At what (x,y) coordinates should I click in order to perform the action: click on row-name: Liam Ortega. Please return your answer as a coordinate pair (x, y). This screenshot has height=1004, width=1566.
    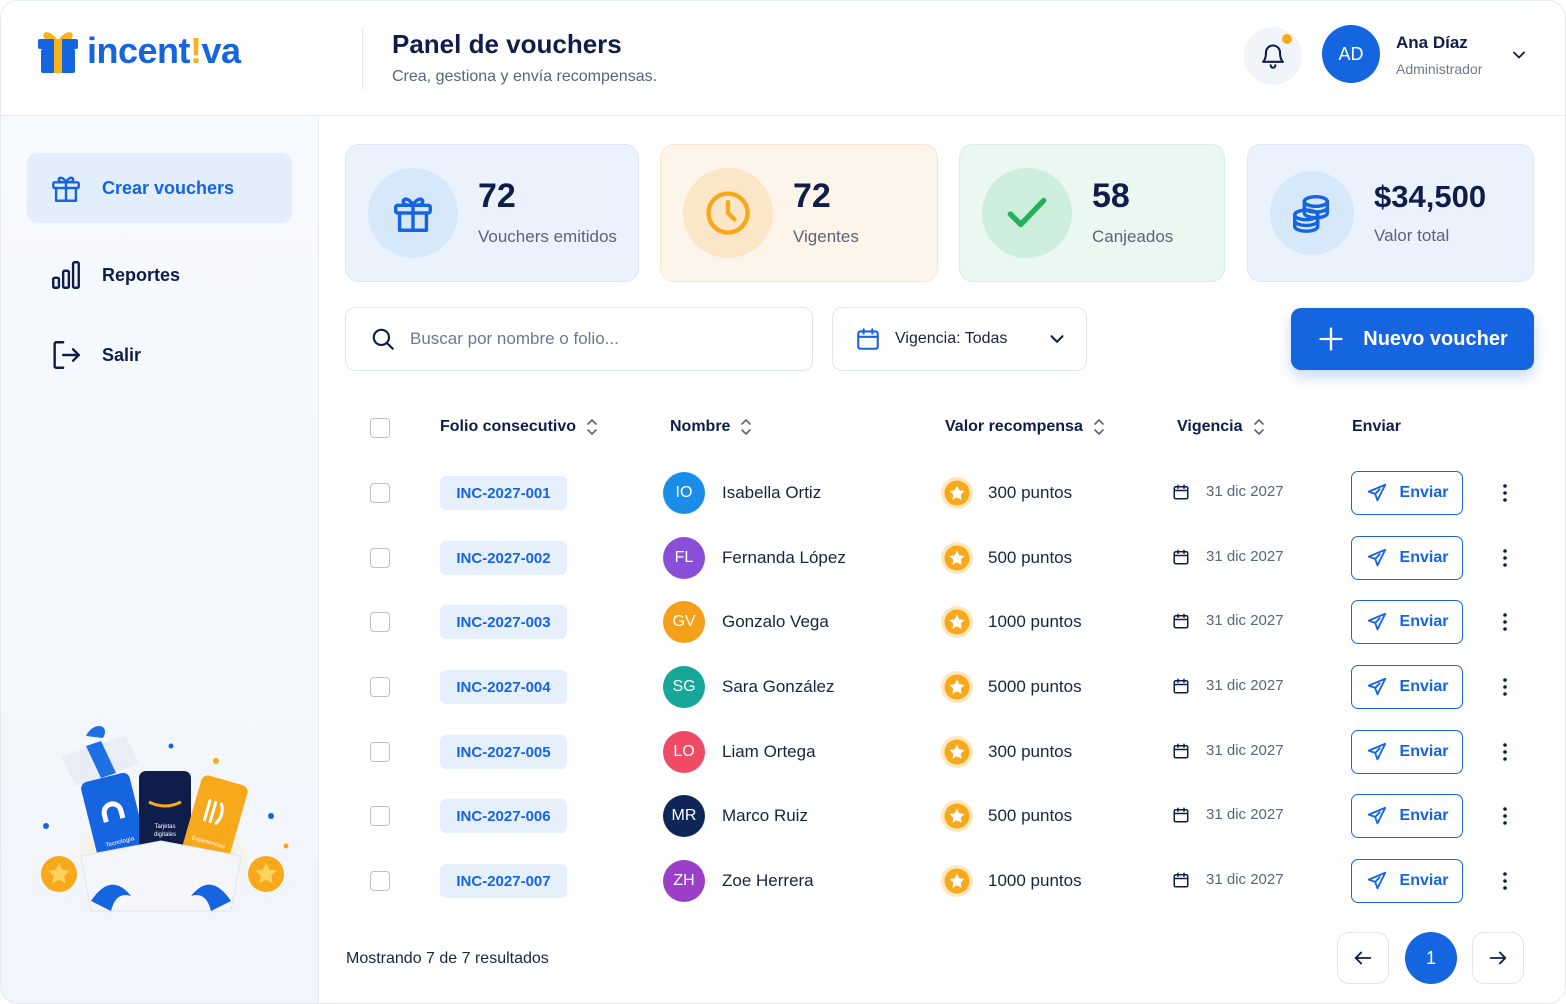
    Looking at the image, I should click on (769, 751).